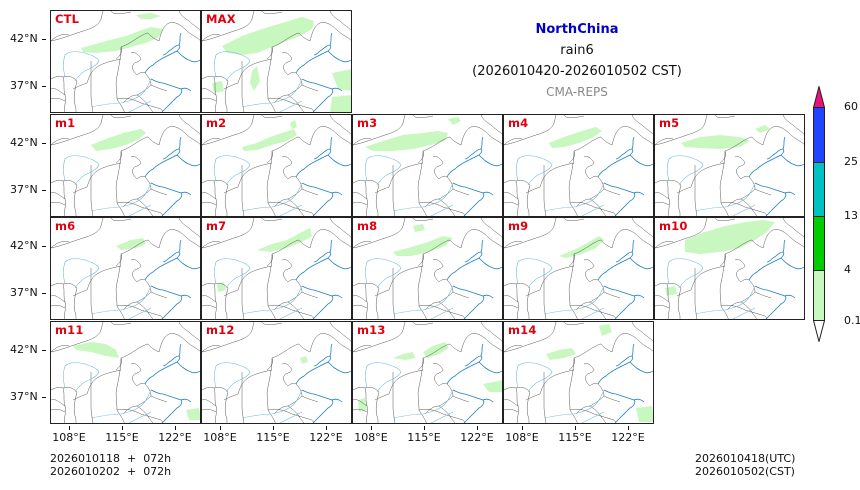 The image size is (860, 490). What do you see at coordinates (745, 458) in the screenshot?
I see `valid-time-utc: 2026010418(UTC)` at bounding box center [745, 458].